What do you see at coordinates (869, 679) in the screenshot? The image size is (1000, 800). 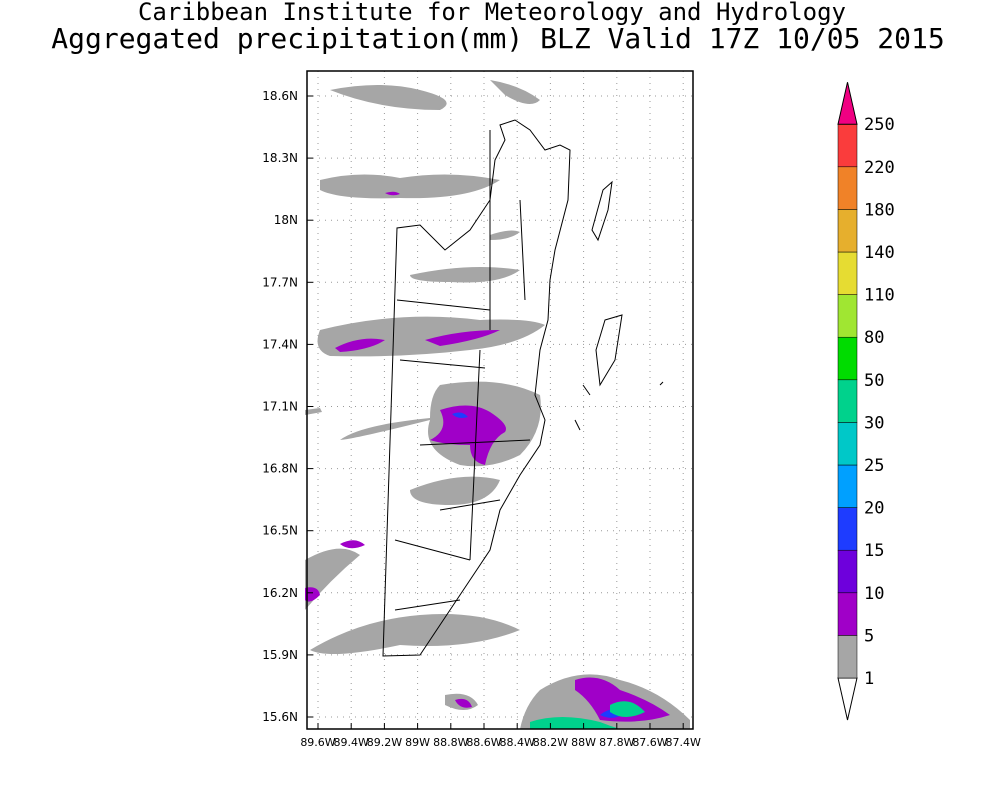 I see `colorbar-label: 1` at bounding box center [869, 679].